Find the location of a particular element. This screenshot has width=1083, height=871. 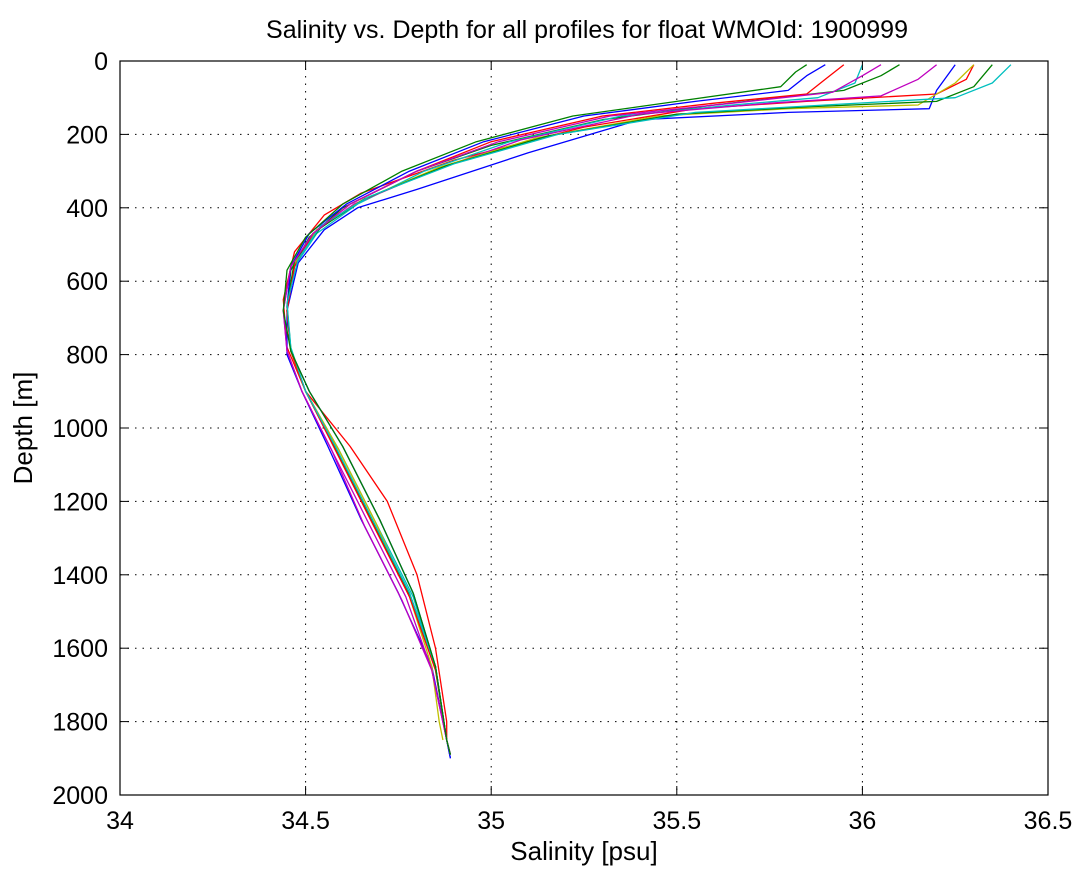

y-tick-label: 1200 is located at coordinates (80, 502).